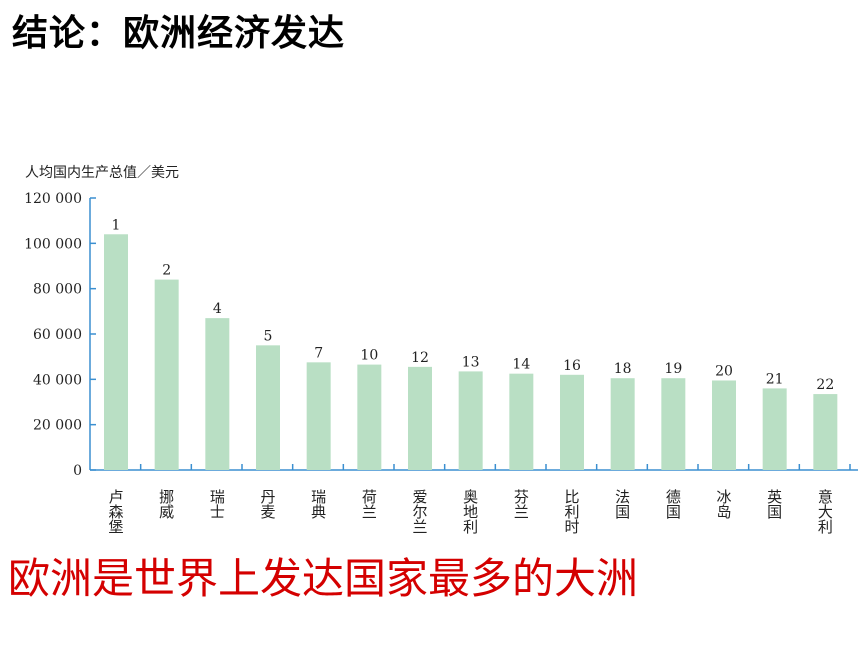 This screenshot has width=860, height=645. What do you see at coordinates (572, 366) in the screenshot?
I see `rank-label: 16` at bounding box center [572, 366].